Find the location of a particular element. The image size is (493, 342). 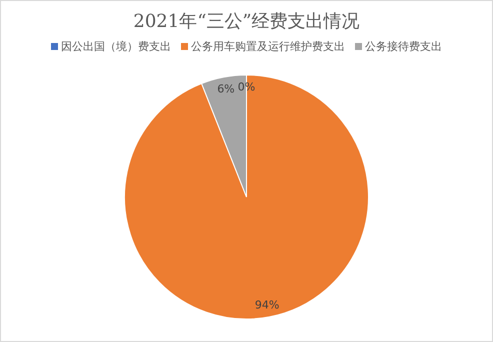

legend-label: 因公出国（境）费支出 is located at coordinates (115, 46).